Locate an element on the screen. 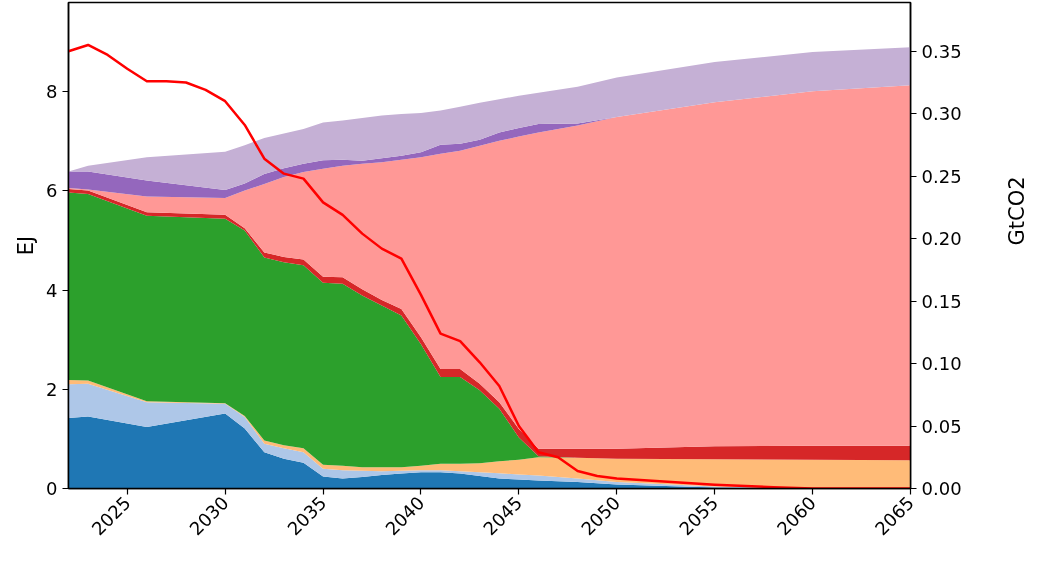  y2-tick-label: 0.35 is located at coordinates (941, 51).